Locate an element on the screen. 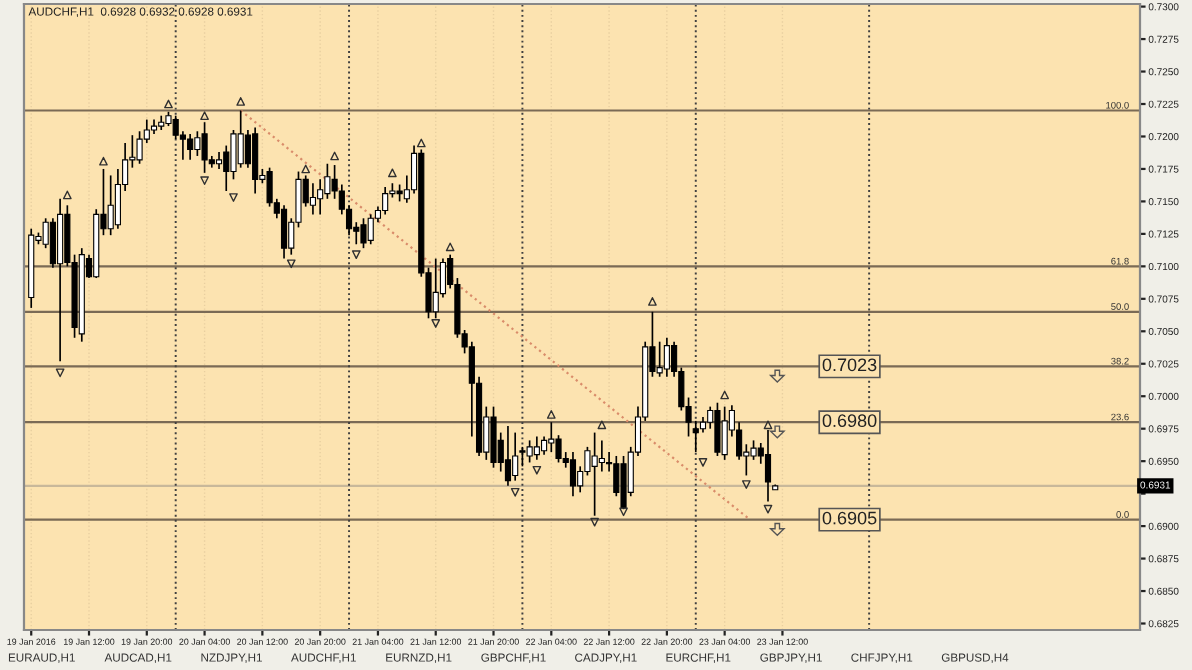  ref-line-label: 0.7023 is located at coordinates (849, 365).